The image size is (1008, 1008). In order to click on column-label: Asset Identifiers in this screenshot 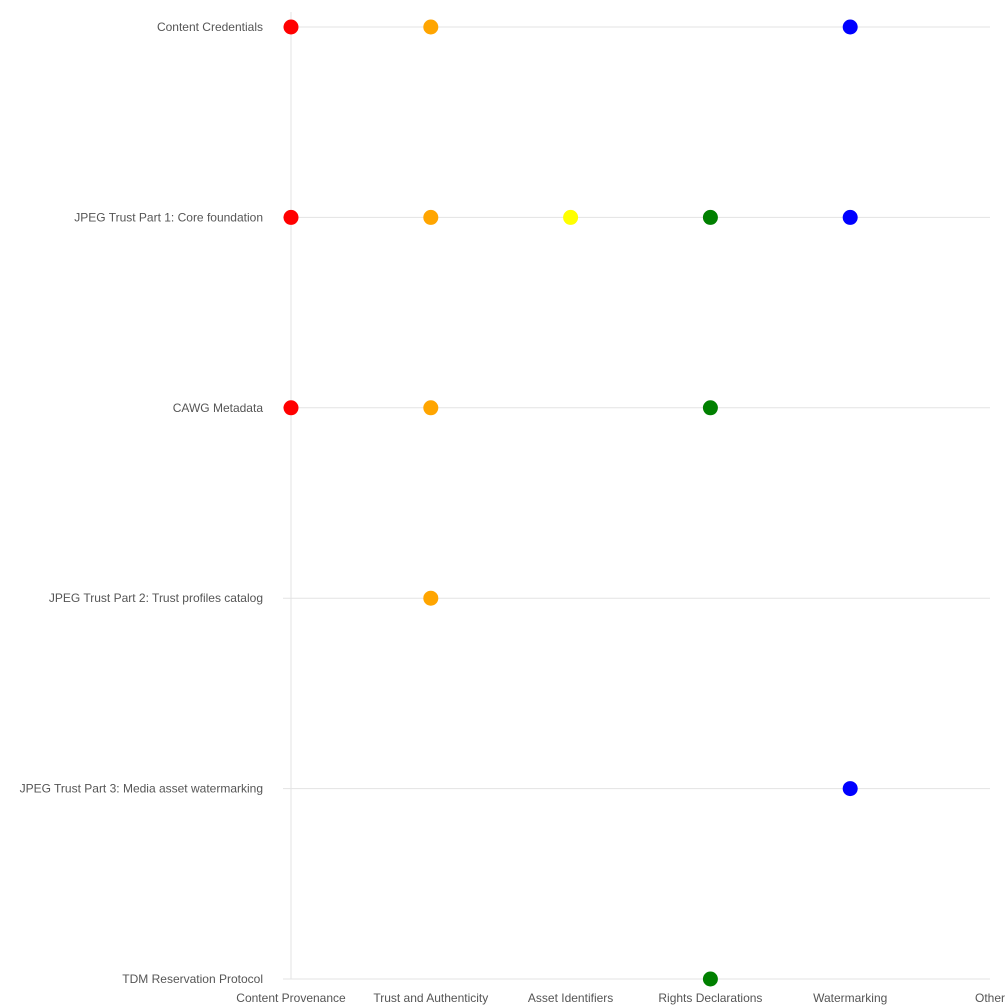, I will do `click(570, 998)`.